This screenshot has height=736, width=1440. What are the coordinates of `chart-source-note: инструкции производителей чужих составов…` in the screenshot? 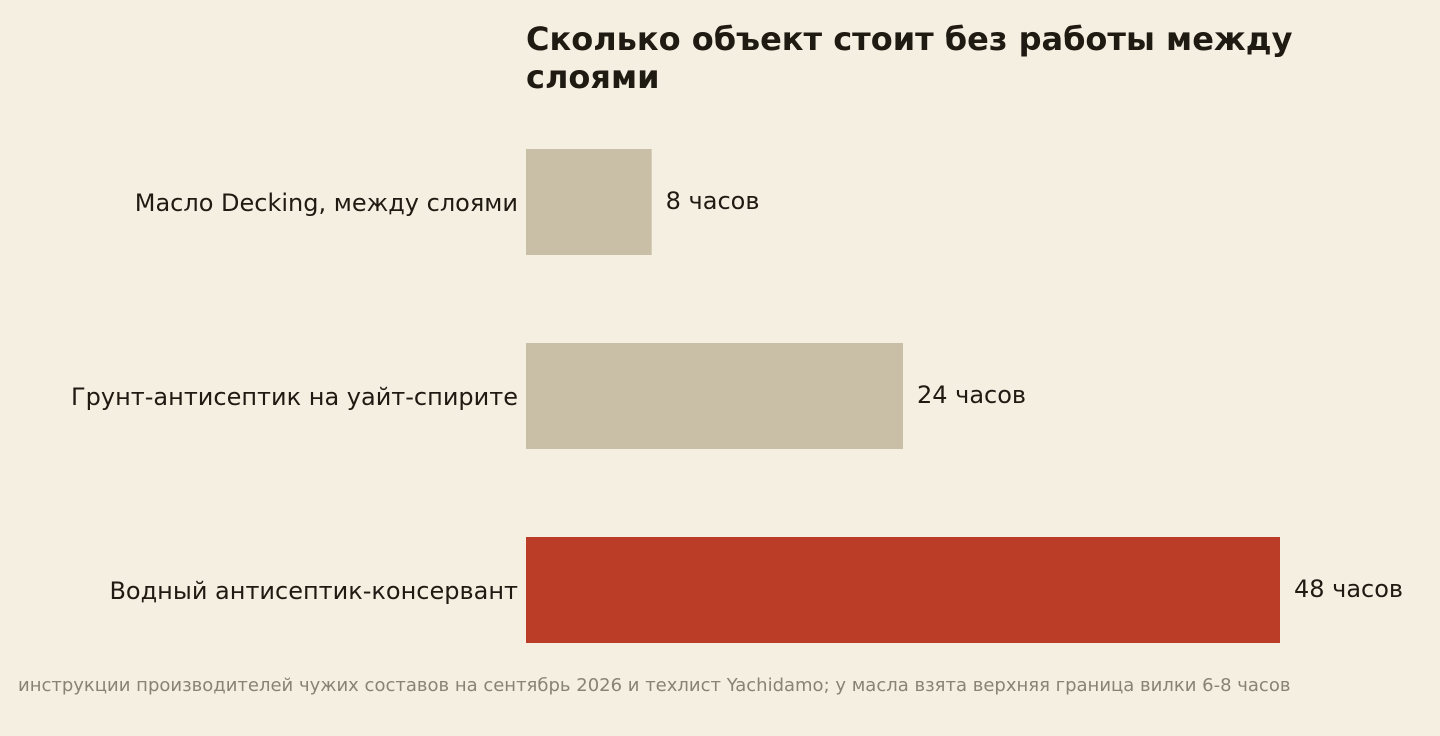 It's located at (654, 685).